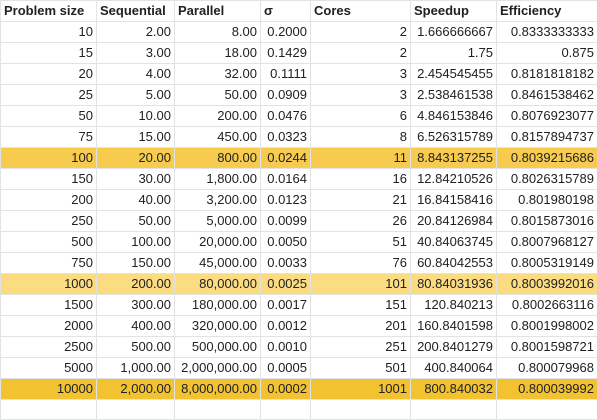 This screenshot has width=597, height=420. I want to click on speedup-cell: 800.840032, so click(454, 389).